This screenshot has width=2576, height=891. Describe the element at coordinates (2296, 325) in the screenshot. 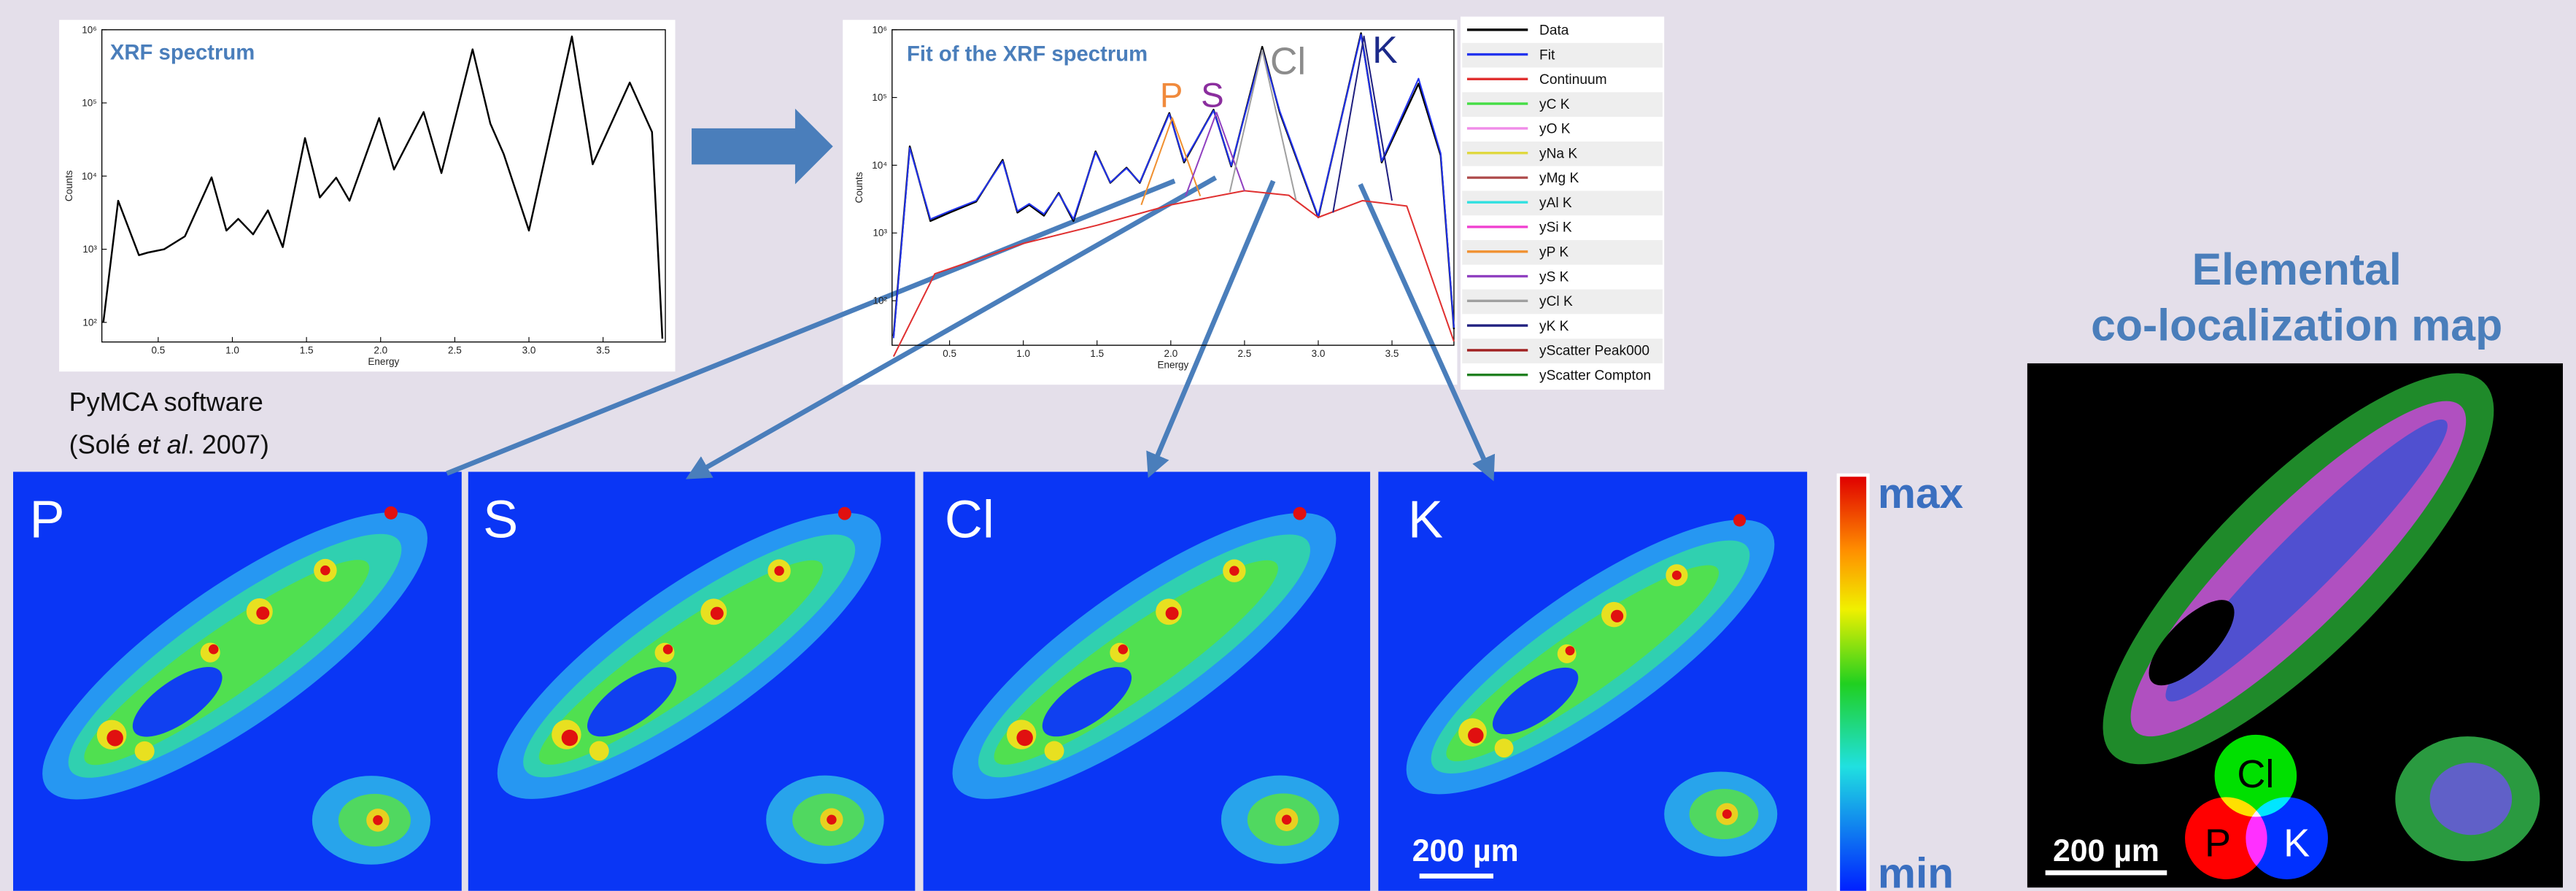

I see `coloc-title: co-localization map` at that location.